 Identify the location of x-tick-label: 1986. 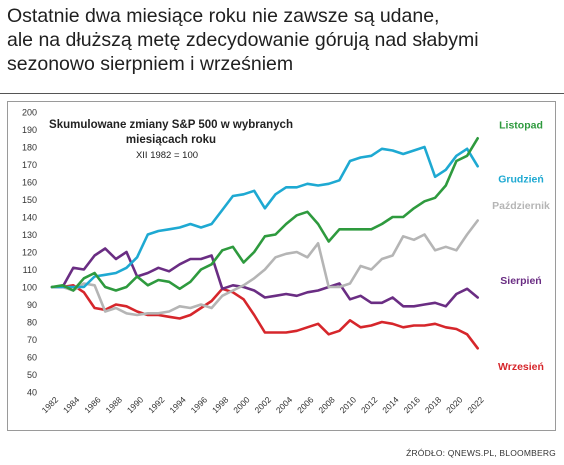
(92, 404).